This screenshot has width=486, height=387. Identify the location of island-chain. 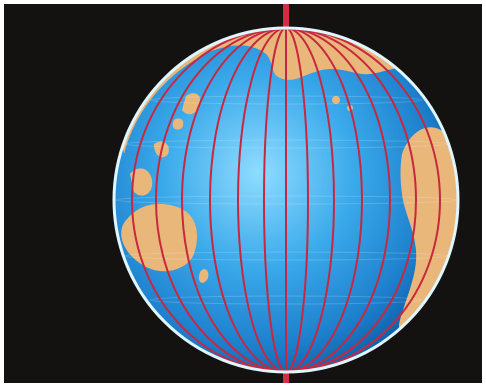
(186, 111).